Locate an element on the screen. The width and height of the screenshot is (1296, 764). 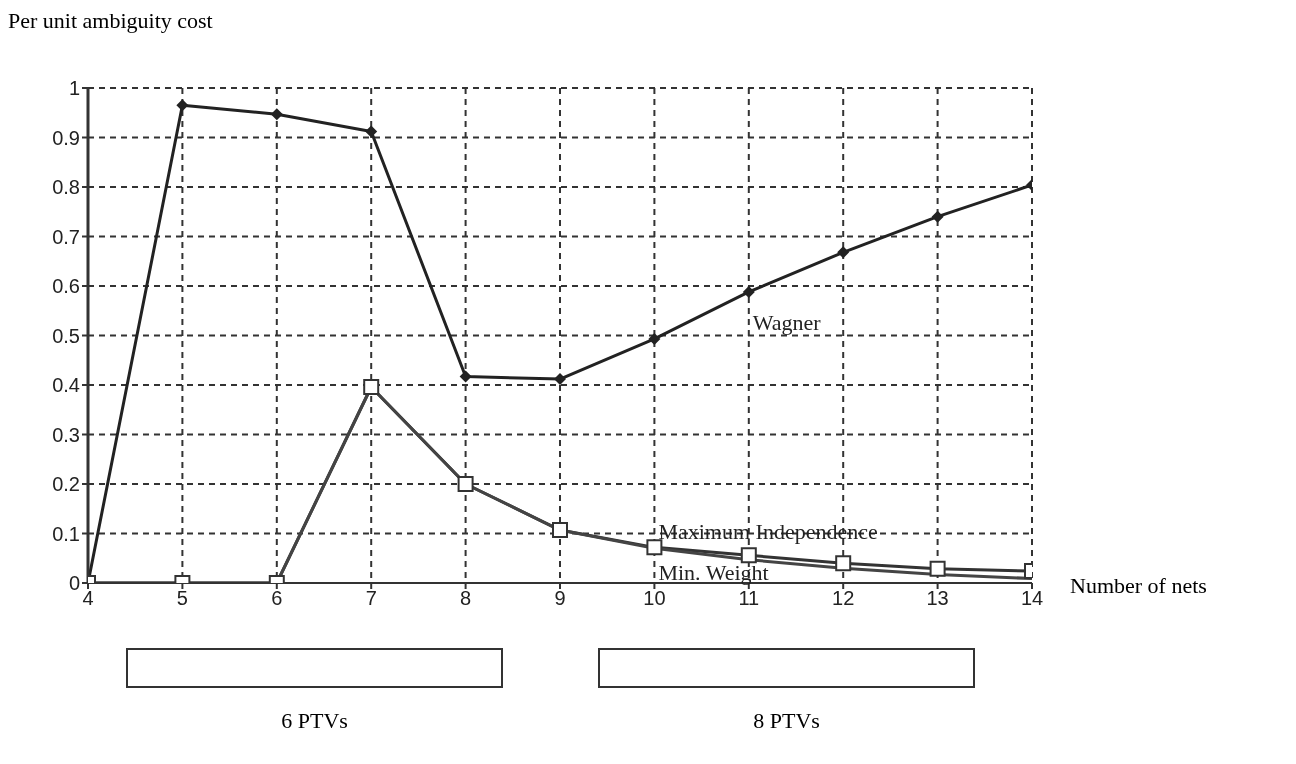
y-tick-label: 0.1 is located at coordinates (66, 533).